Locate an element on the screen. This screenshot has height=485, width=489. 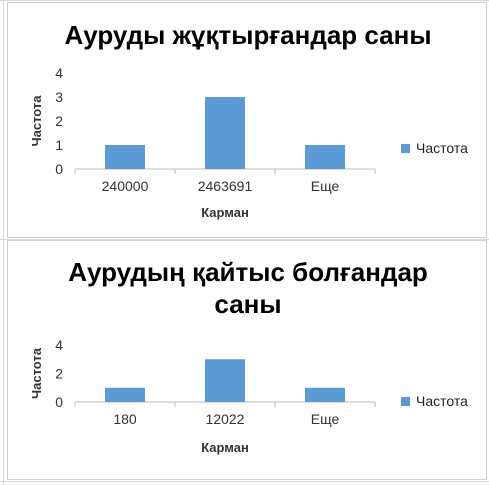
chart-title: Аурудың қайтыс болғандар саны is located at coordinates (248, 288).